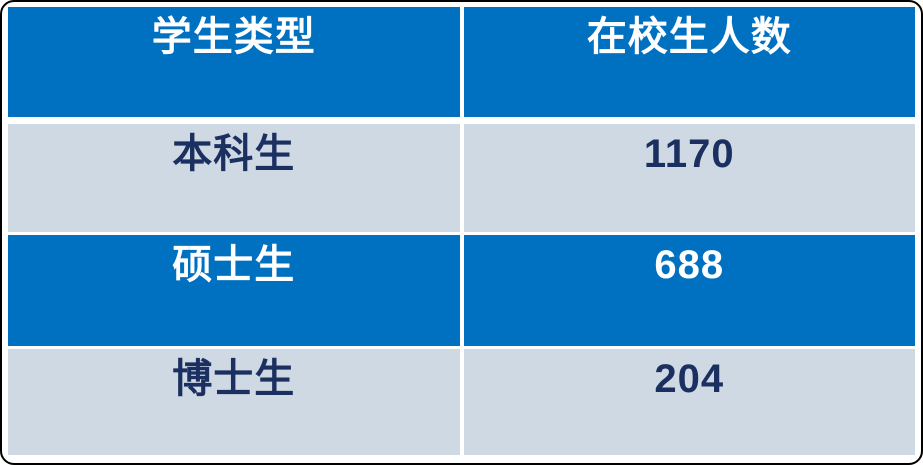 This screenshot has width=923, height=465. What do you see at coordinates (689, 291) in the screenshot?
I see `cell-enrolled-count: 688` at bounding box center [689, 291].